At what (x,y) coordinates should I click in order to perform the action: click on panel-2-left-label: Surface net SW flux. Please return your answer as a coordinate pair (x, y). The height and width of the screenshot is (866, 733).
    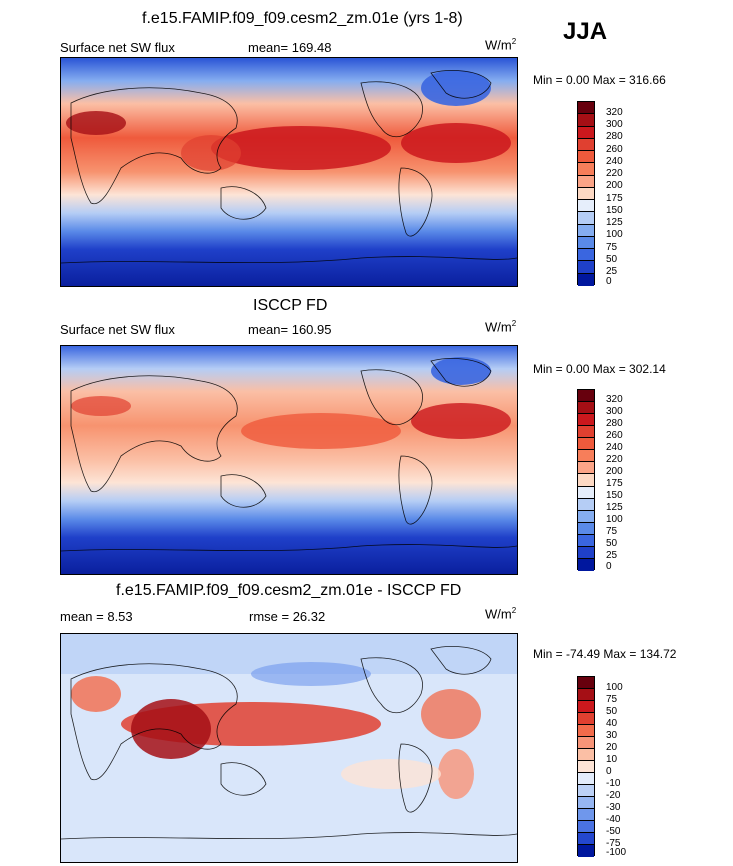
    Looking at the image, I should click on (117, 329).